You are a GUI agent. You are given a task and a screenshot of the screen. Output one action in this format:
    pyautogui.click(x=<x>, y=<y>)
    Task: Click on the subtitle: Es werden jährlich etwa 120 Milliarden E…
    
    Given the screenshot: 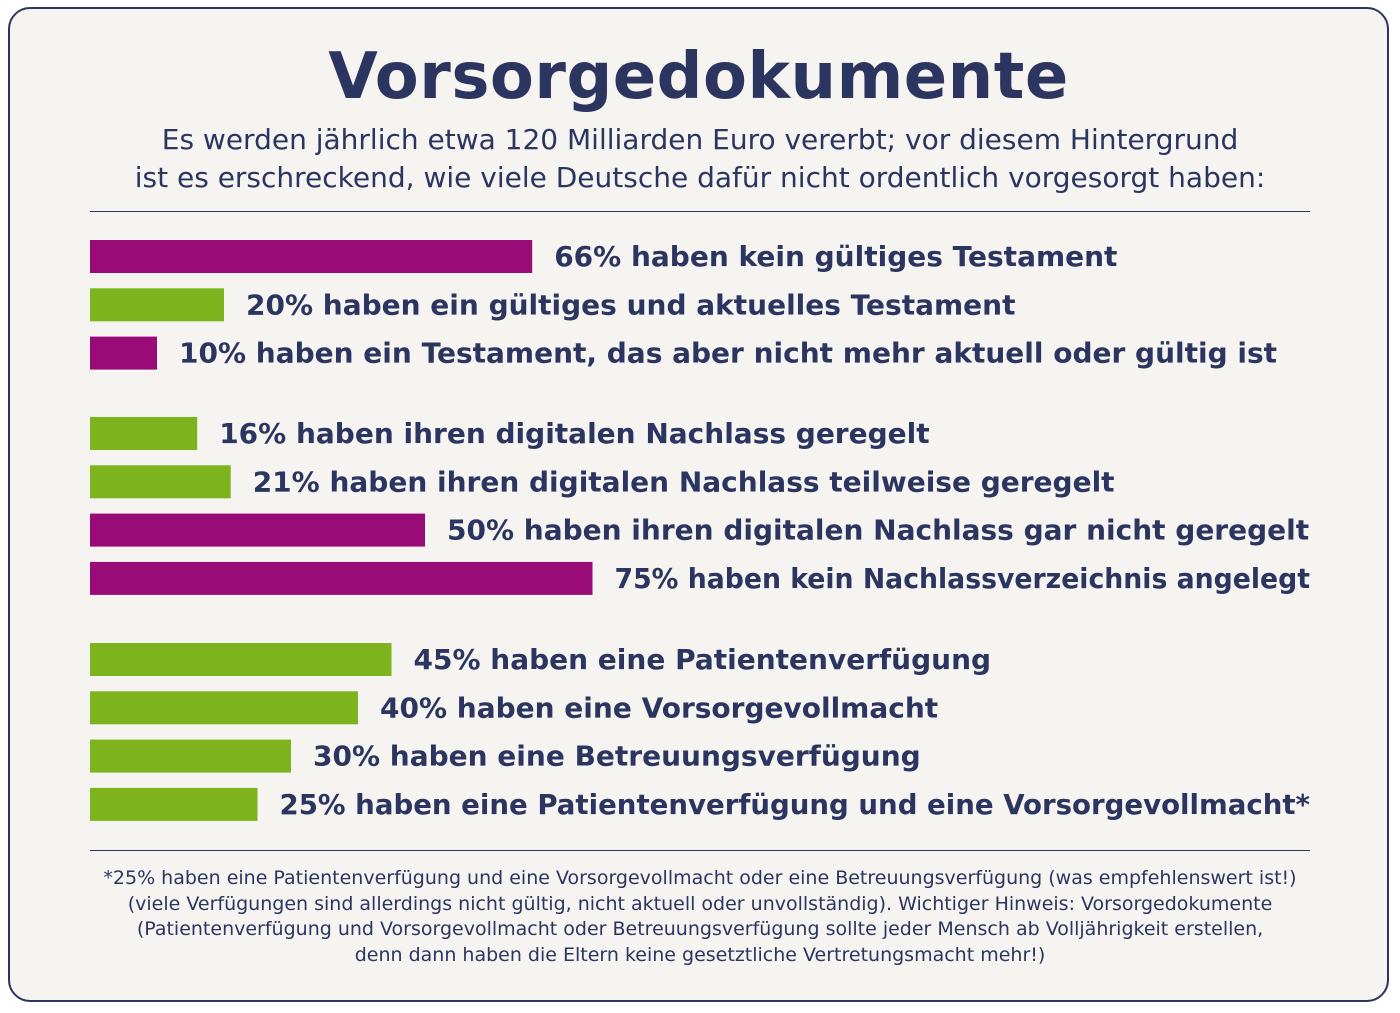 What is the action you would take?
    pyautogui.click(x=700, y=159)
    